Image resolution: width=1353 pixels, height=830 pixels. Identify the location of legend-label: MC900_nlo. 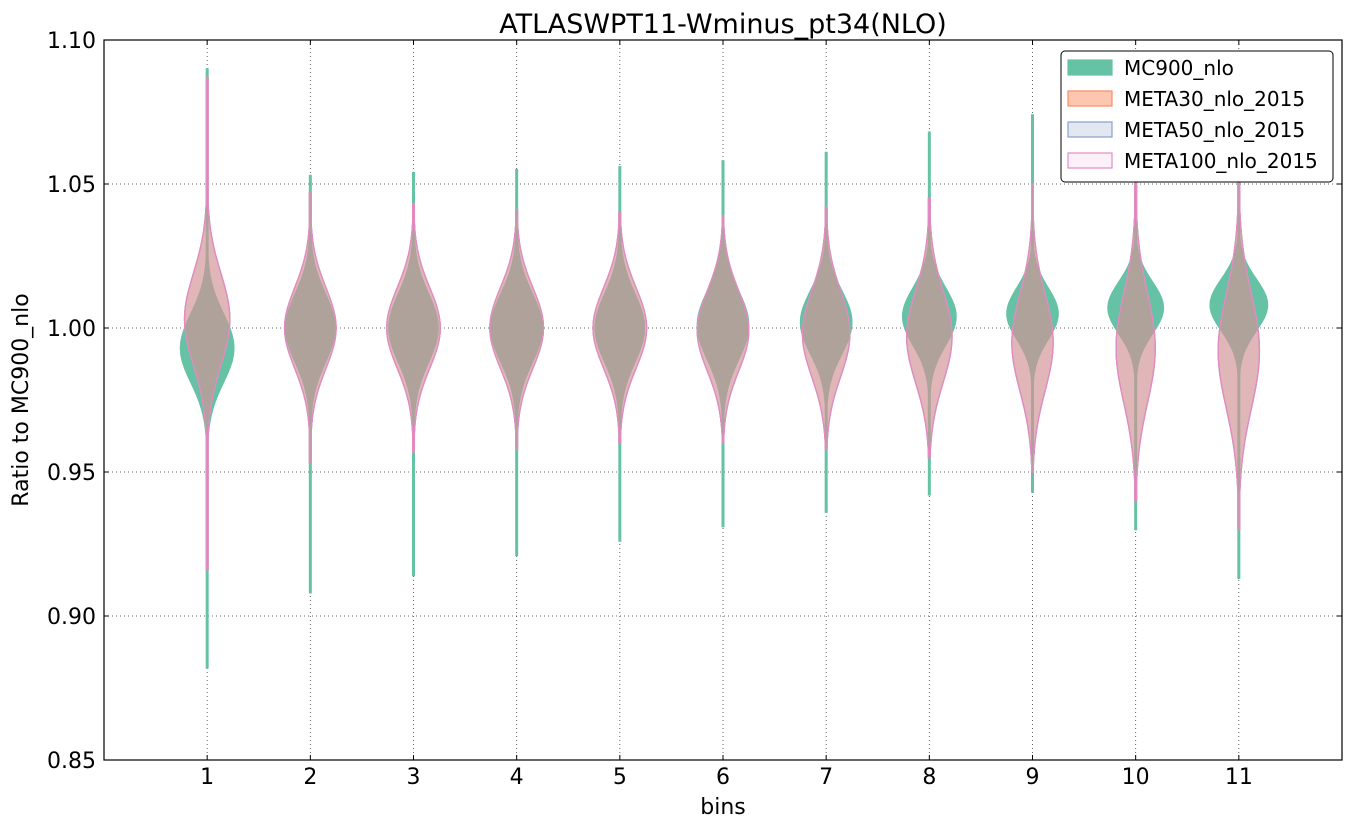
(1179, 68).